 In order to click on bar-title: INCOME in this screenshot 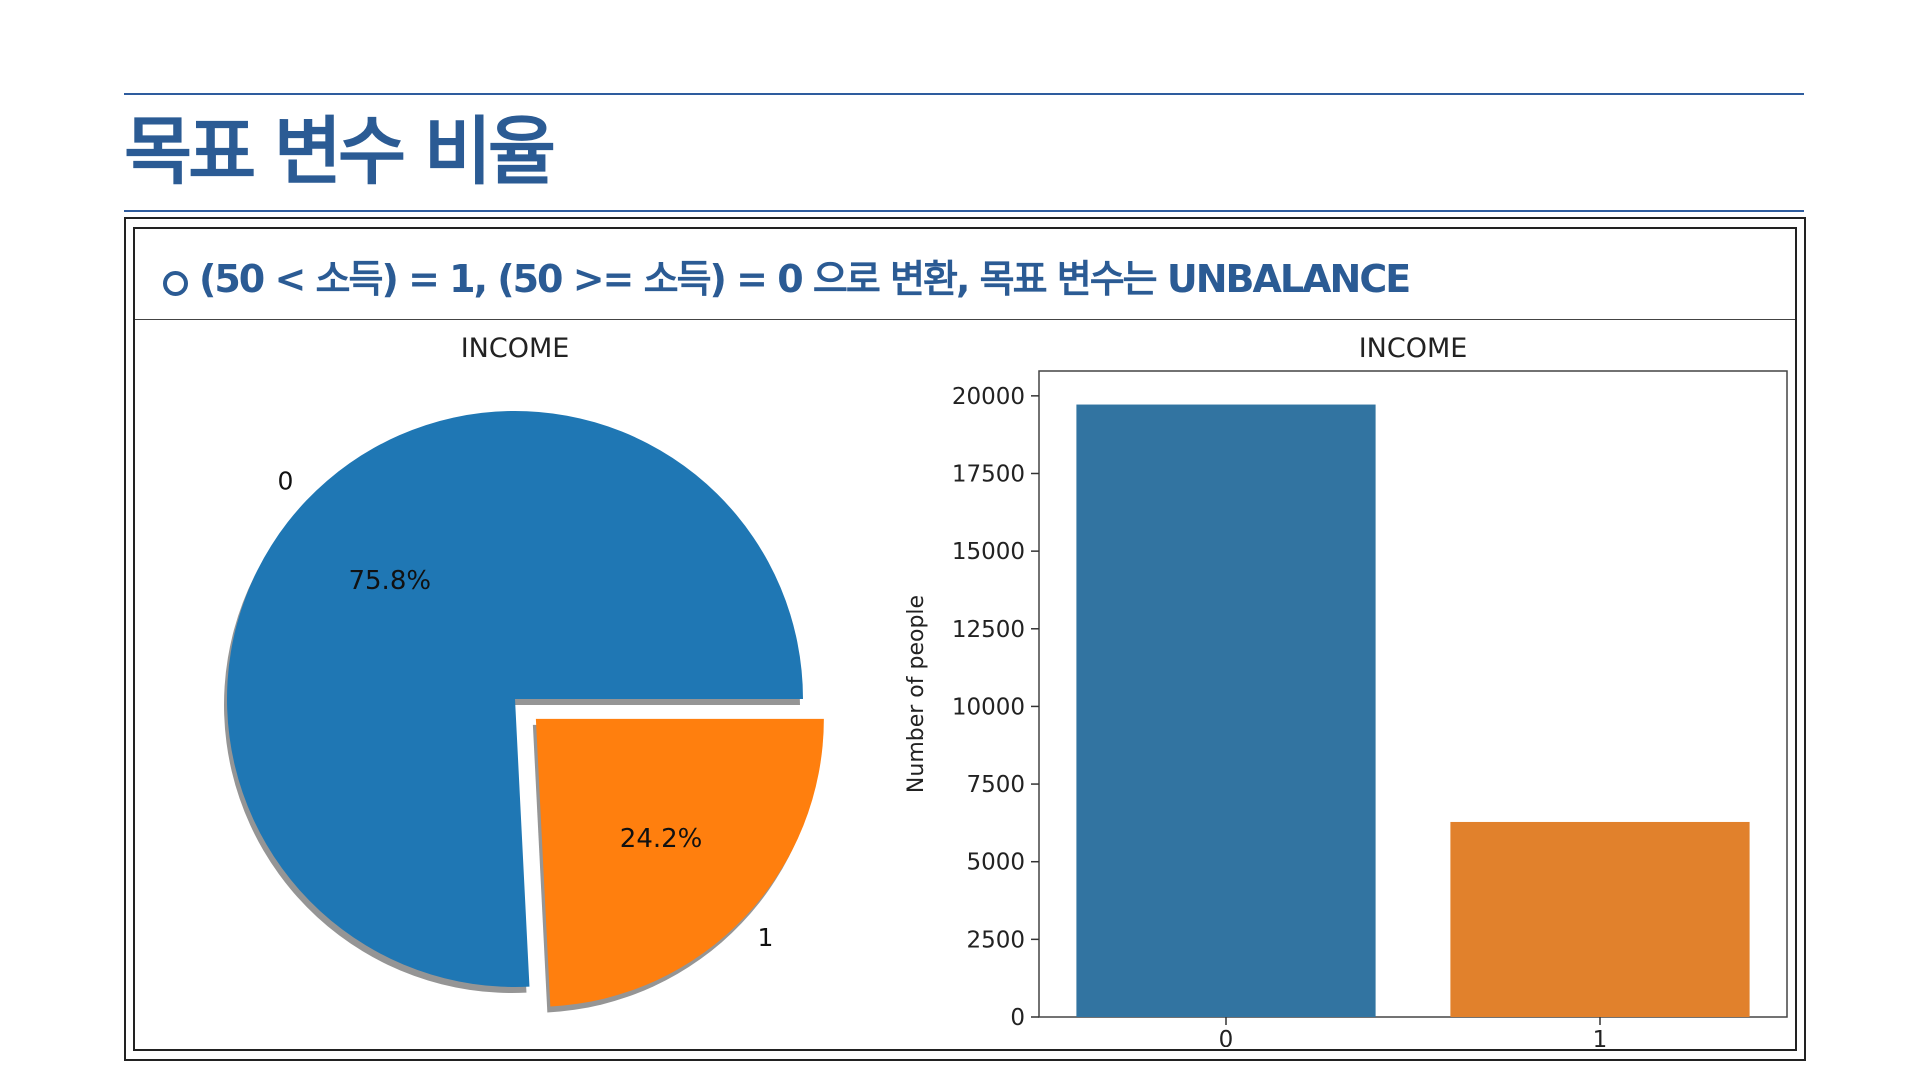, I will do `click(1413, 348)`.